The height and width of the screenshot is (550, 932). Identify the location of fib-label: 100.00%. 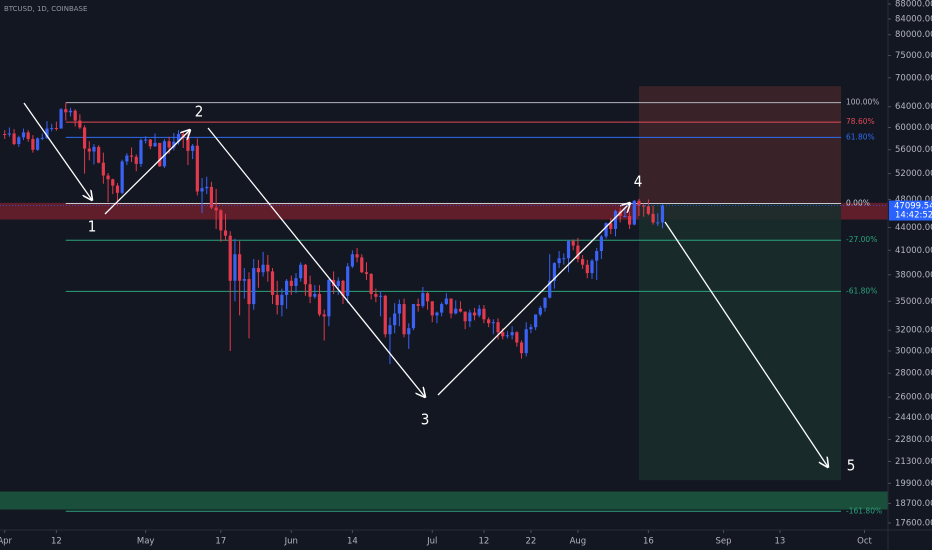
(862, 102).